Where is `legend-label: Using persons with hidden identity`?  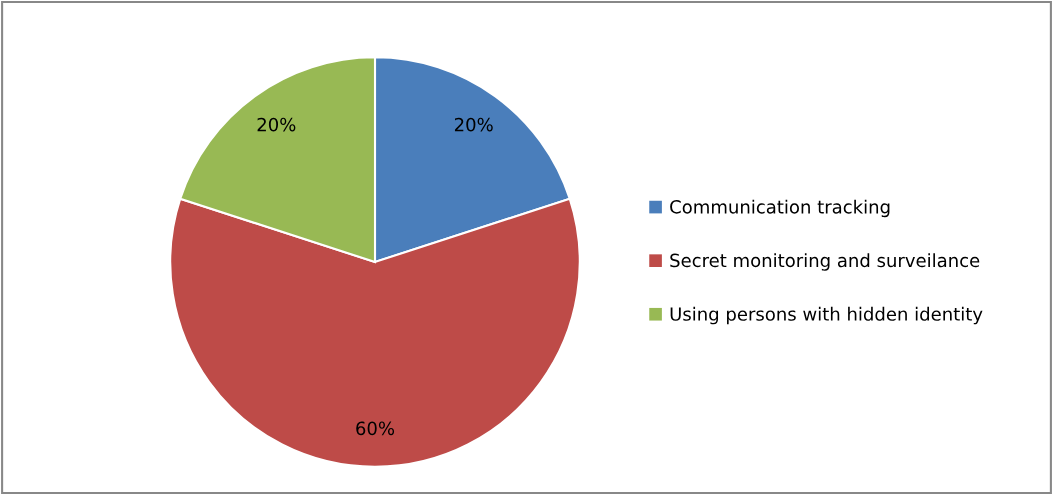
legend-label: Using persons with hidden identity is located at coordinates (826, 315).